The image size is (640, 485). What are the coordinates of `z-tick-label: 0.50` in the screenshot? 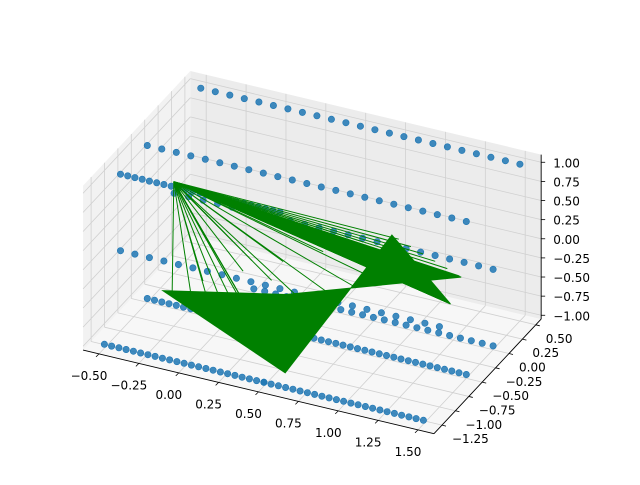 It's located at (566, 202).